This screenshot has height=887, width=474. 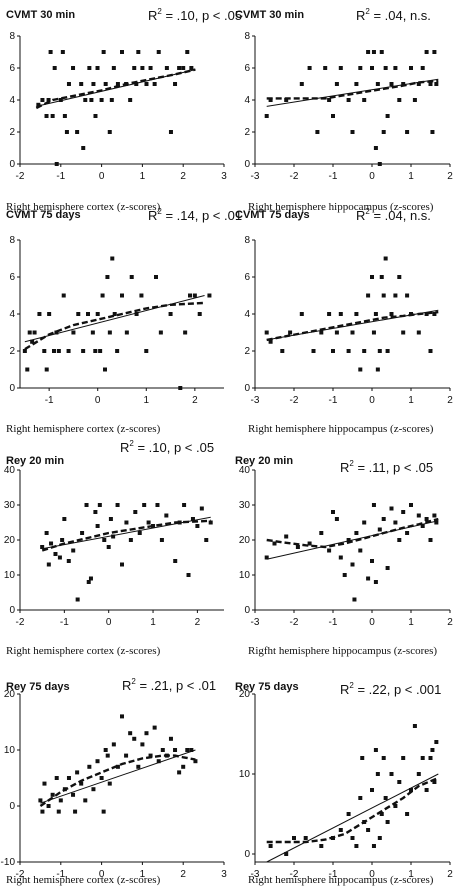 What do you see at coordinates (64, 622) in the screenshot?
I see `x-tick-label: -1` at bounding box center [64, 622].